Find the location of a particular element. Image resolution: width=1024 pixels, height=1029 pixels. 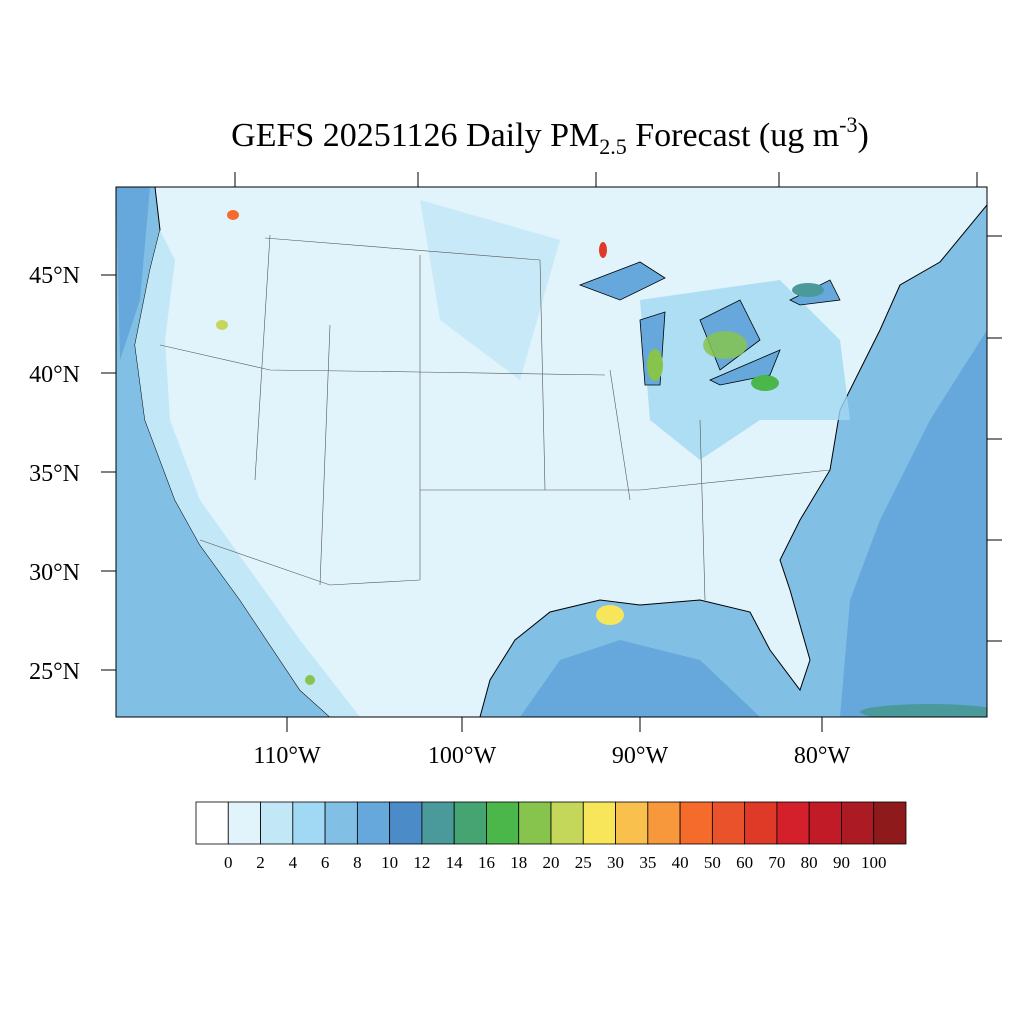

title-main: GEFS 20251126 Daily PM is located at coordinates (415, 135).